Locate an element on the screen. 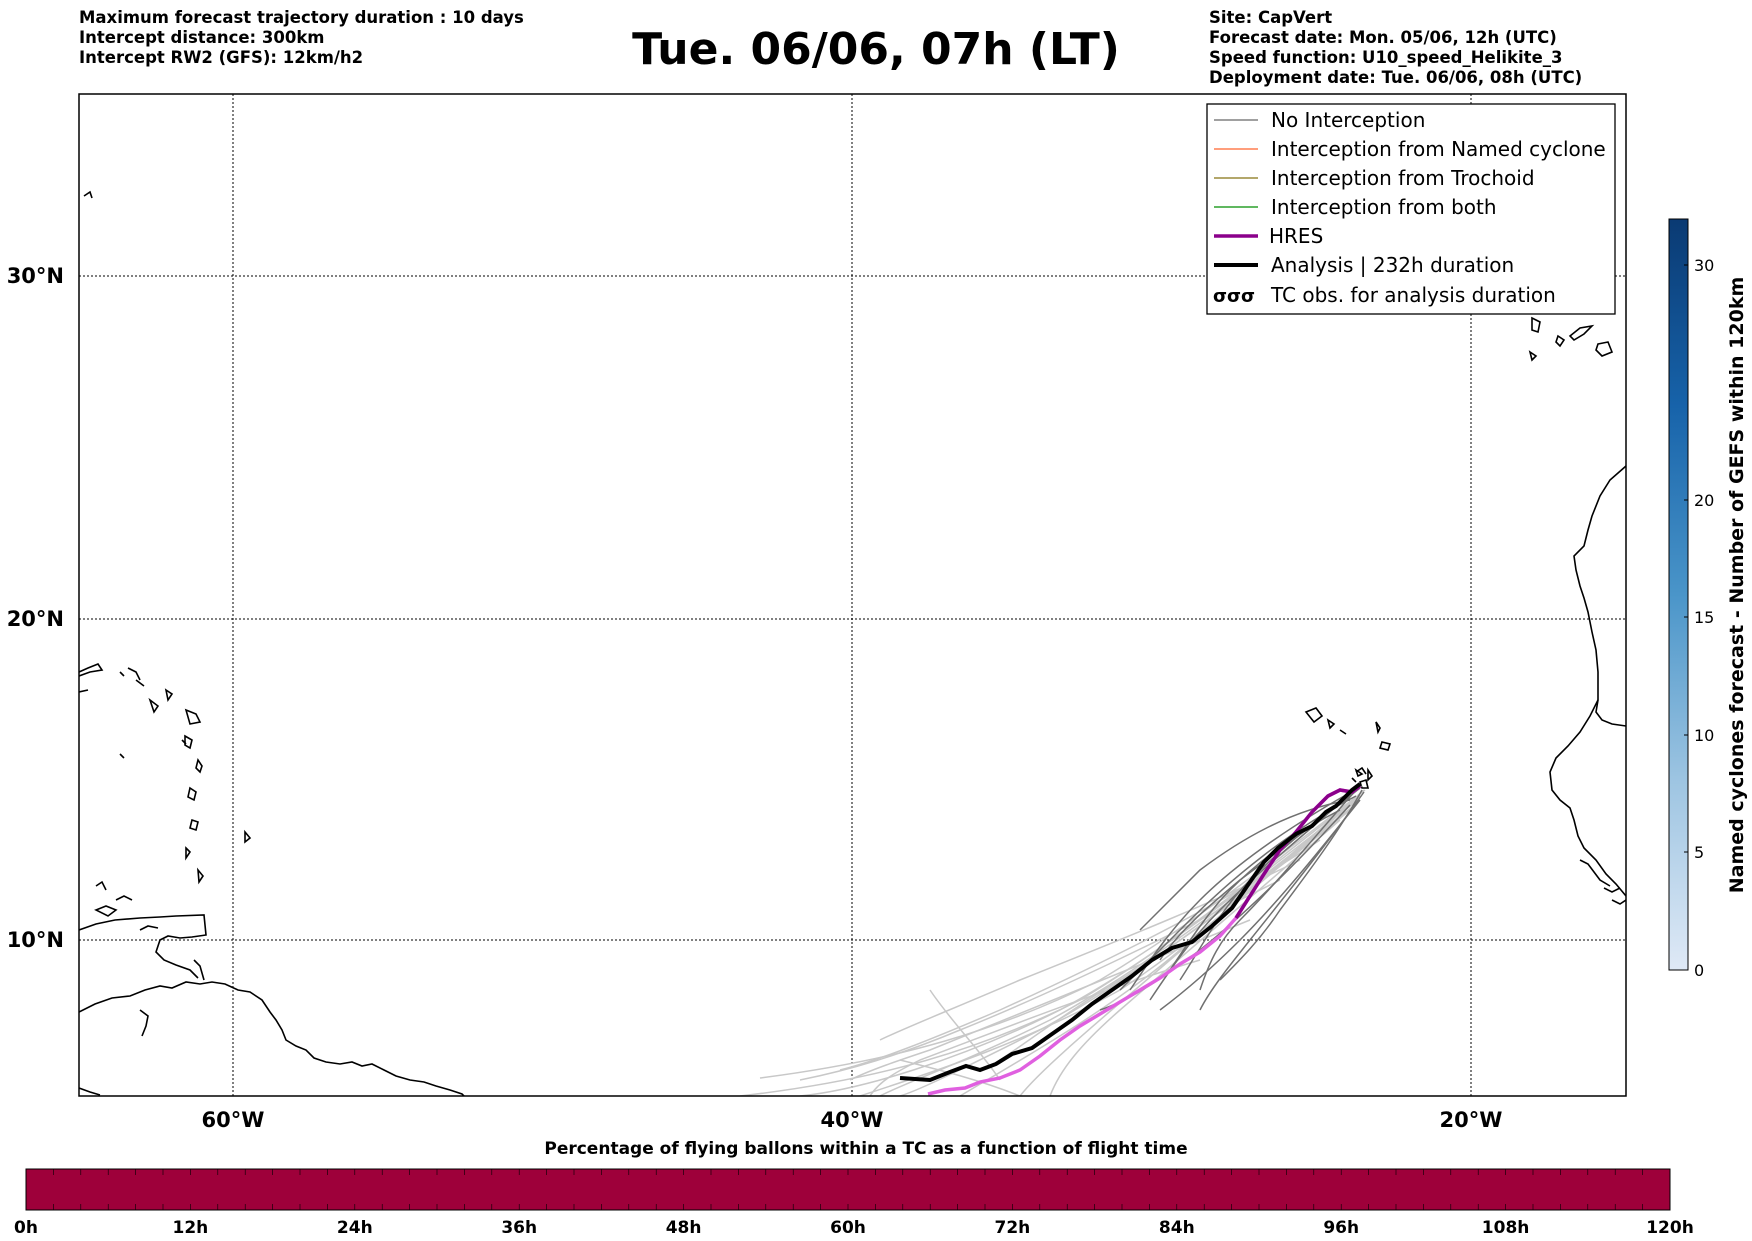 This screenshot has width=1752, height=1241. light-gray-trajectories is located at coordinates (1052, 942).